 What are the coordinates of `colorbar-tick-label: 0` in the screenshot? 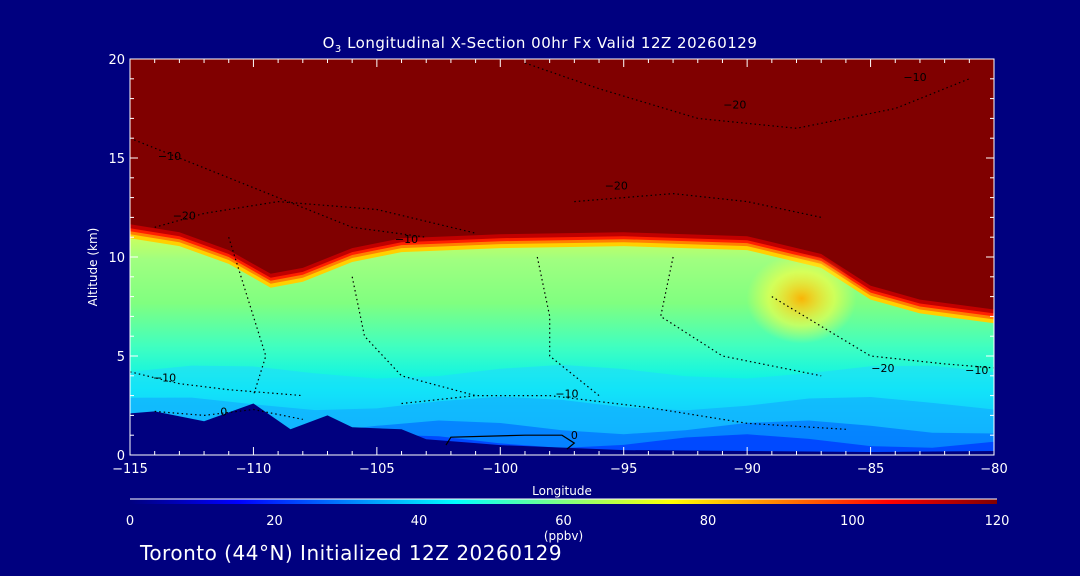 It's located at (130, 521).